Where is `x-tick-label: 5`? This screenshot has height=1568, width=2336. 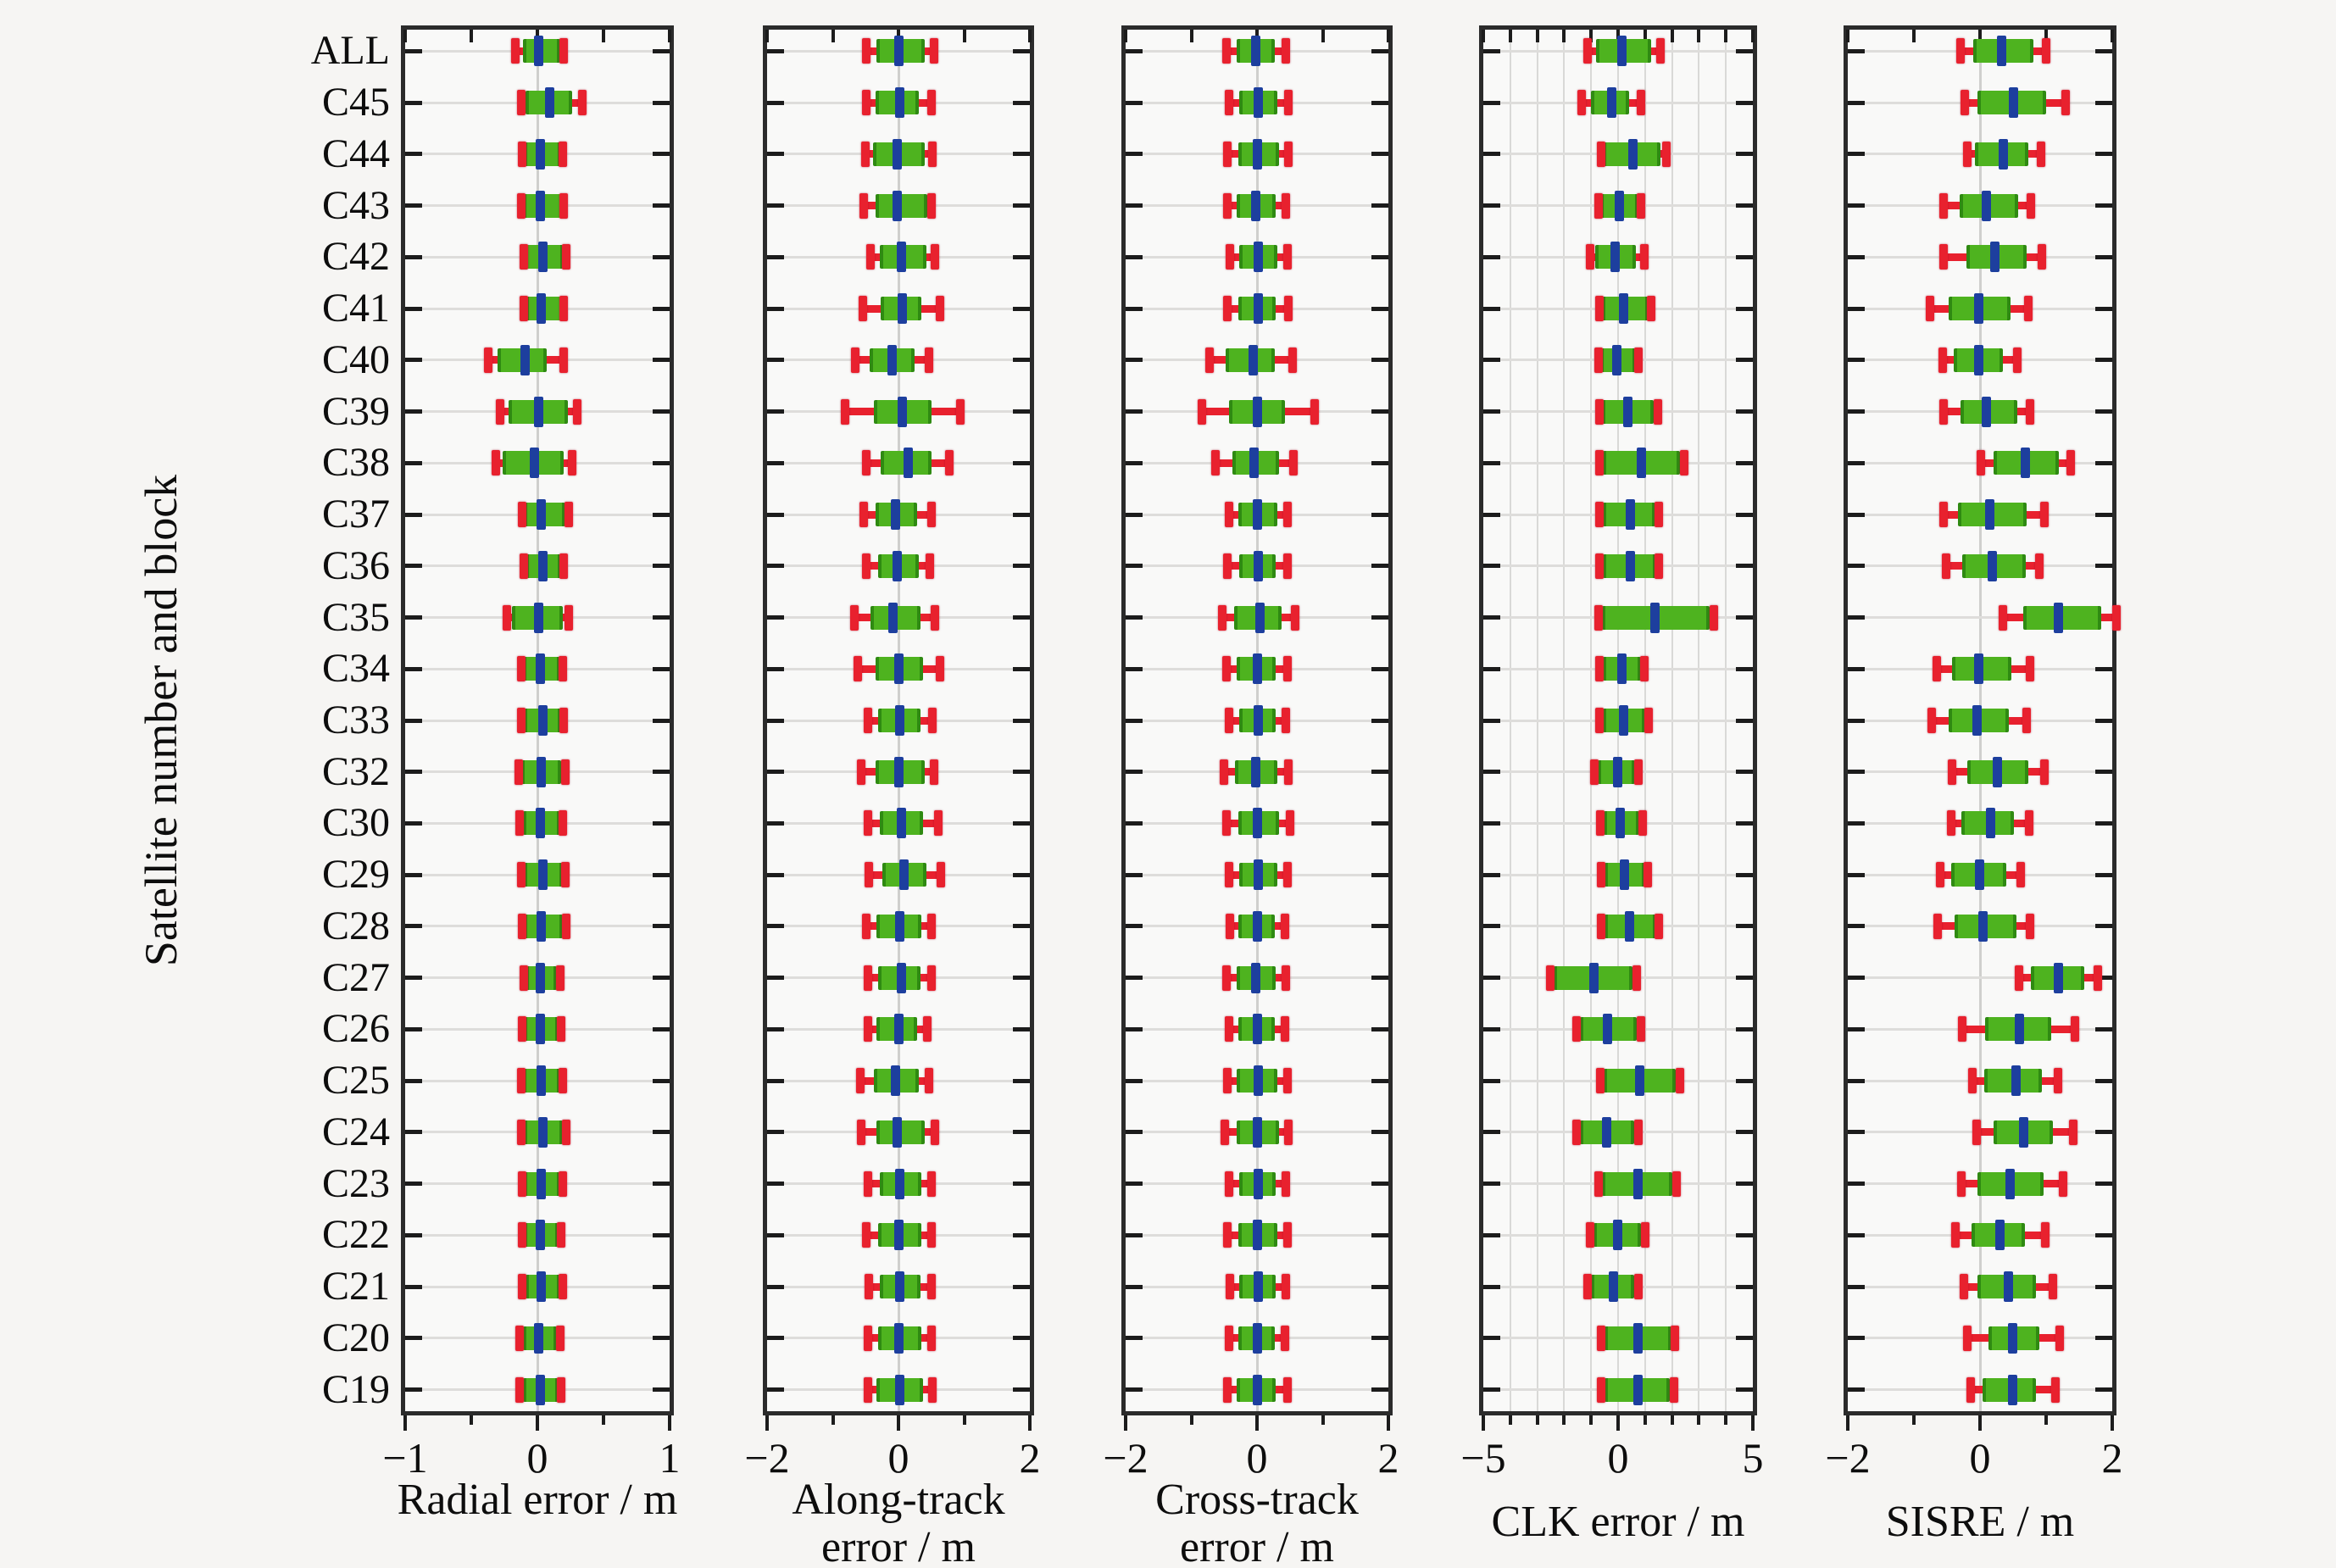
x-tick-label: 5 is located at coordinates (1753, 1458).